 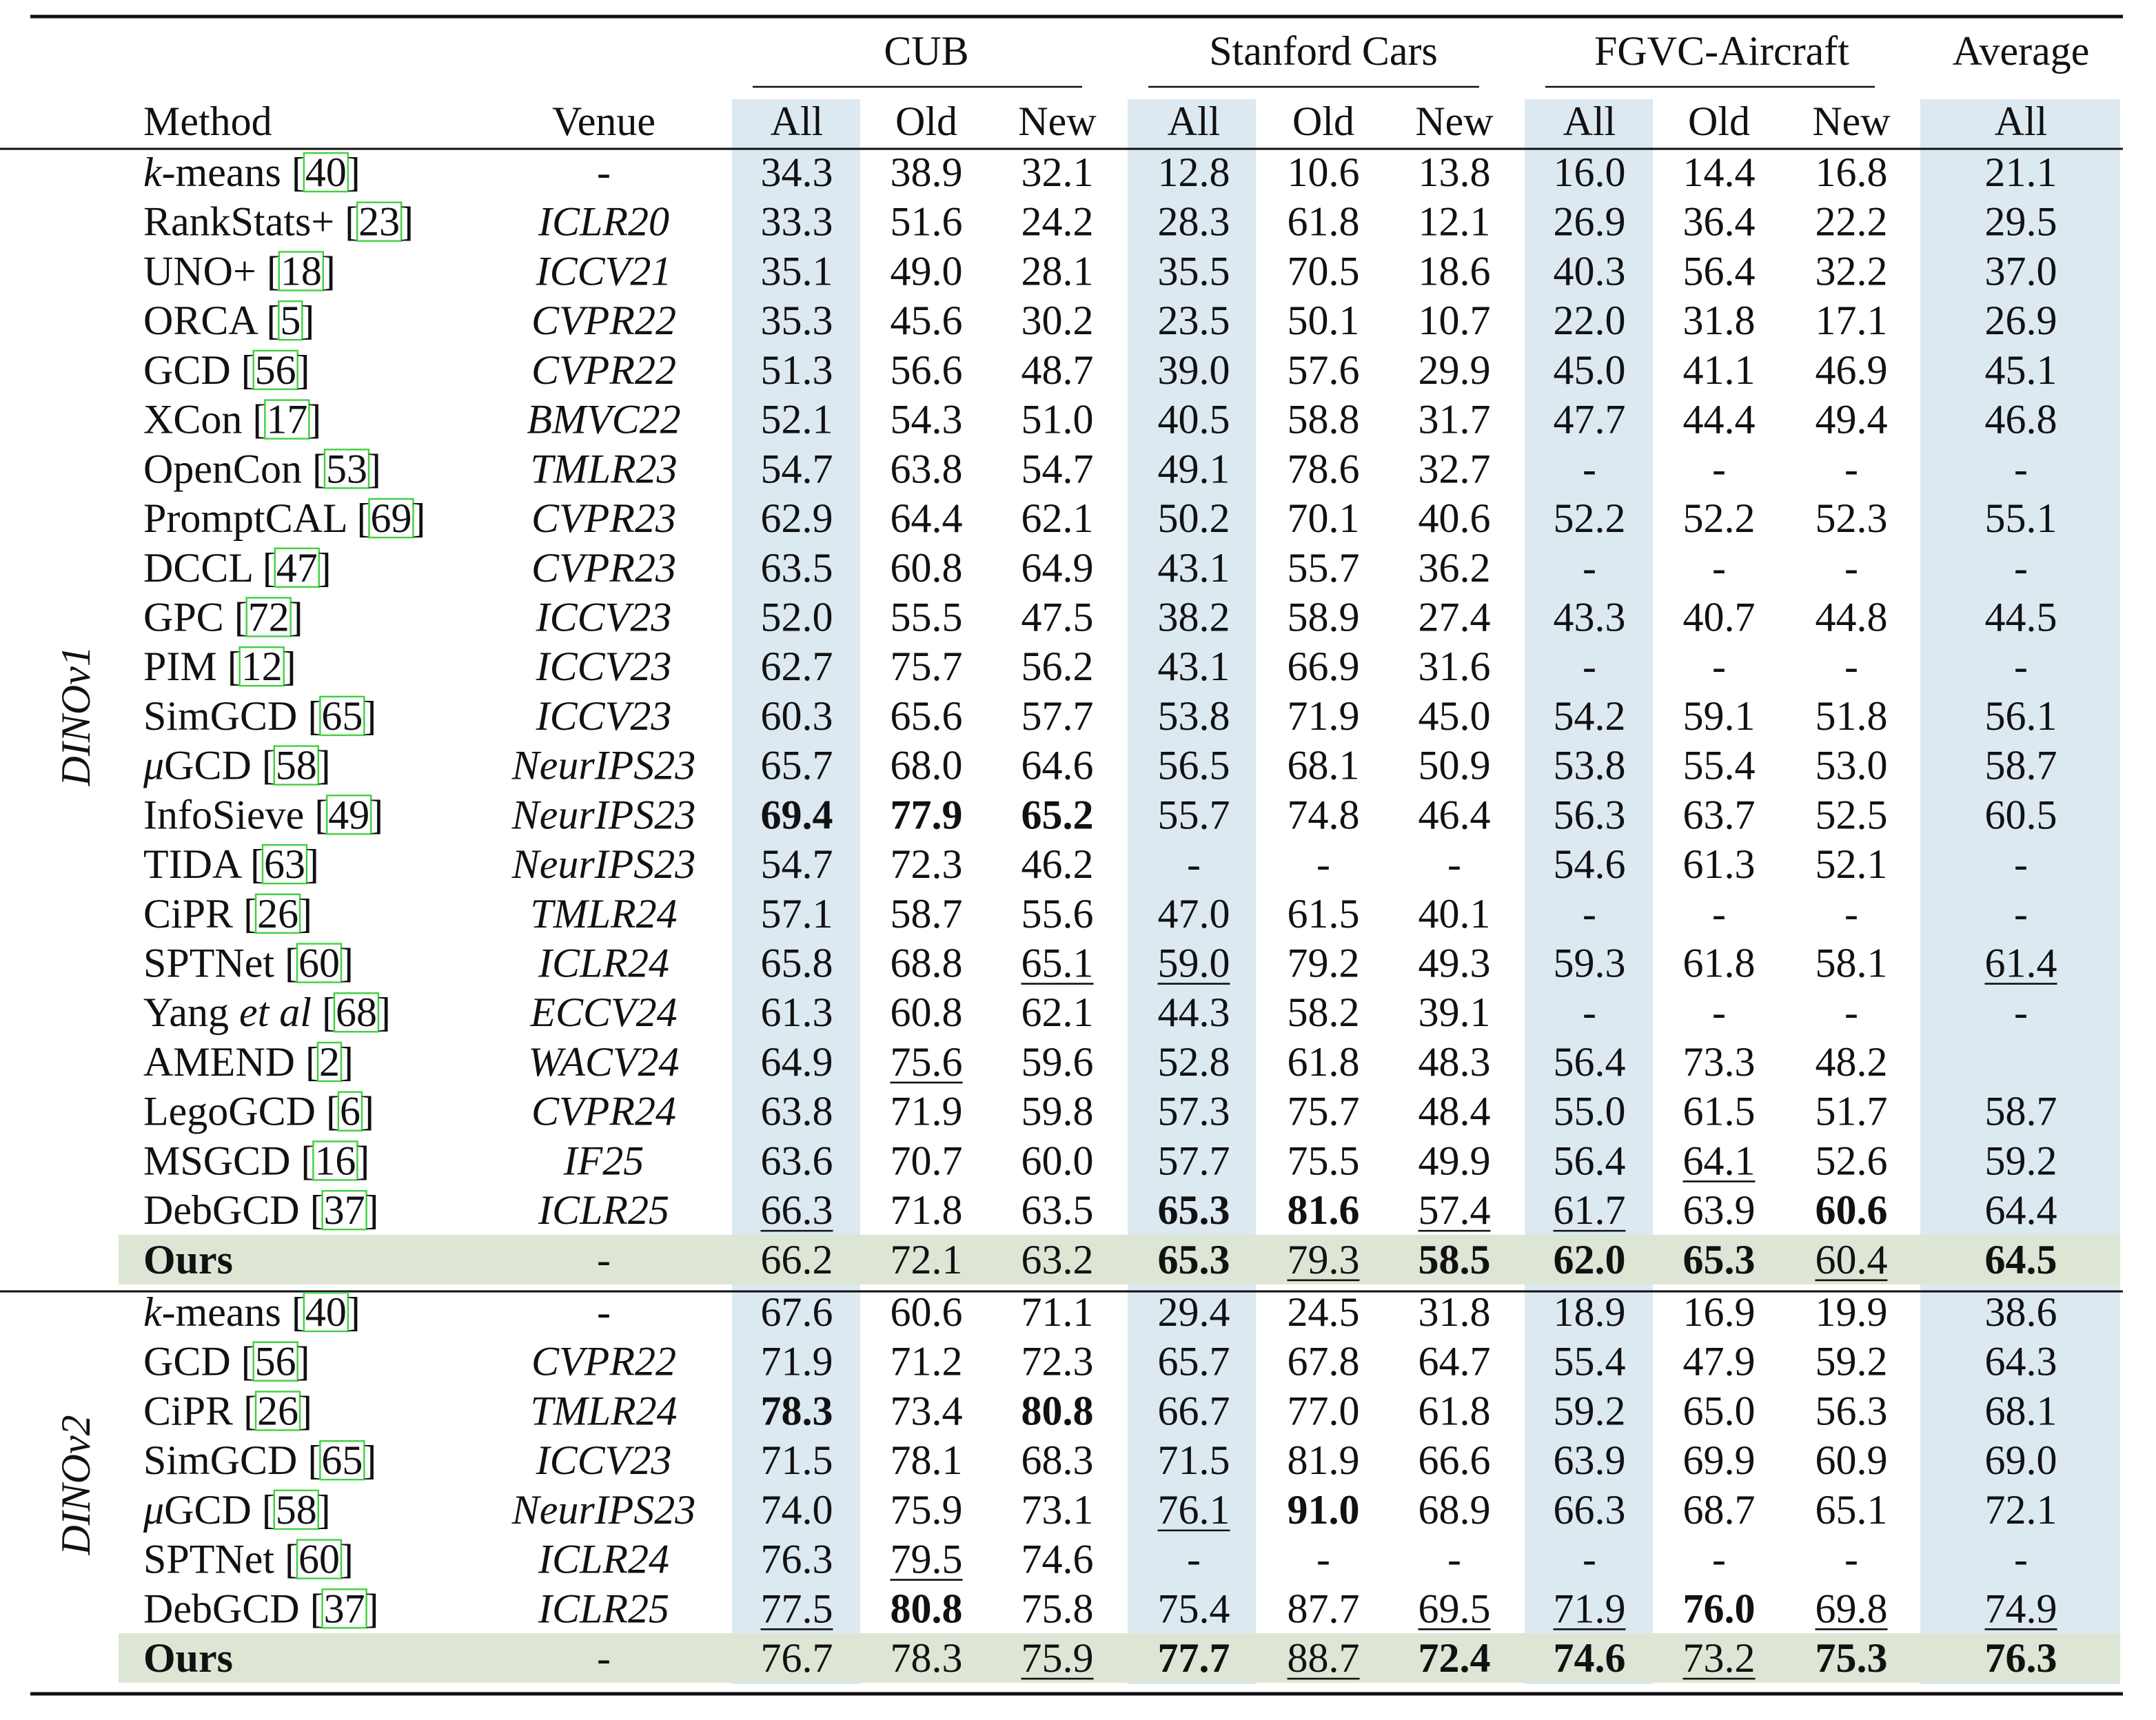 I want to click on cell-value: 60.5, so click(x=2021, y=814).